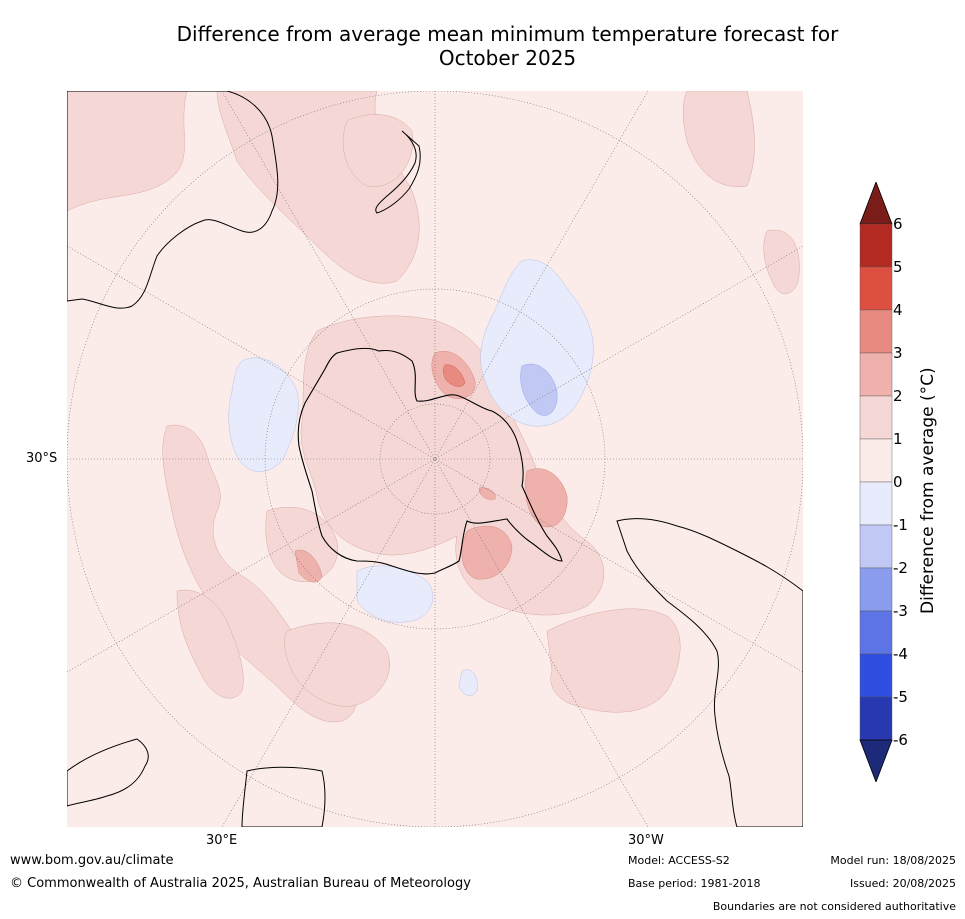 The image size is (965, 919). I want to click on australia-outline, so click(173, 200).